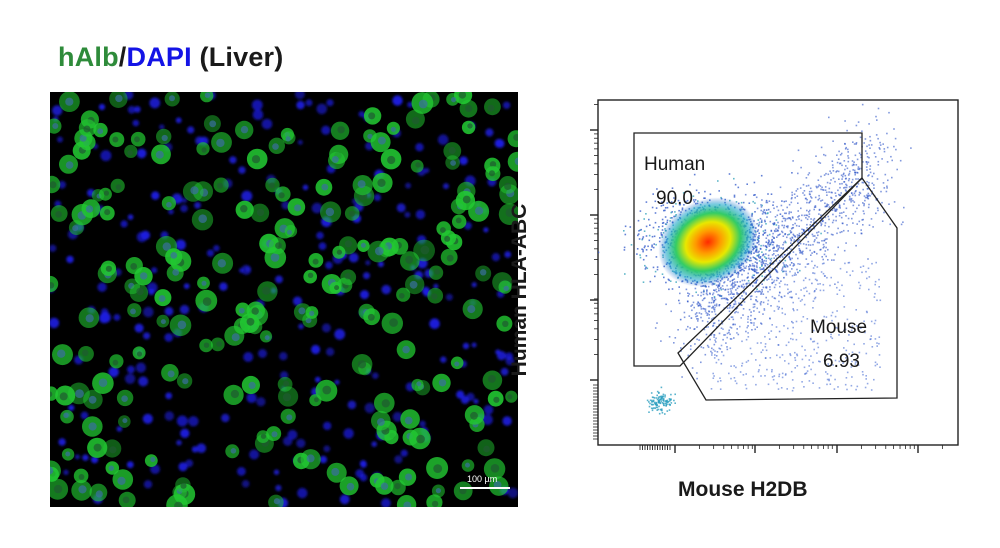 This screenshot has width=1000, height=548. I want to click on x-axis-label: Mouse H2DB, so click(743, 489).